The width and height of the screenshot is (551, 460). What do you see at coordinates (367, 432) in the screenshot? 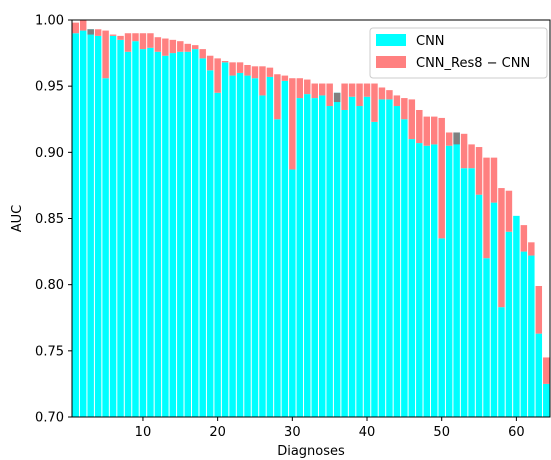
I see `x-tick-label: 40` at bounding box center [367, 432].